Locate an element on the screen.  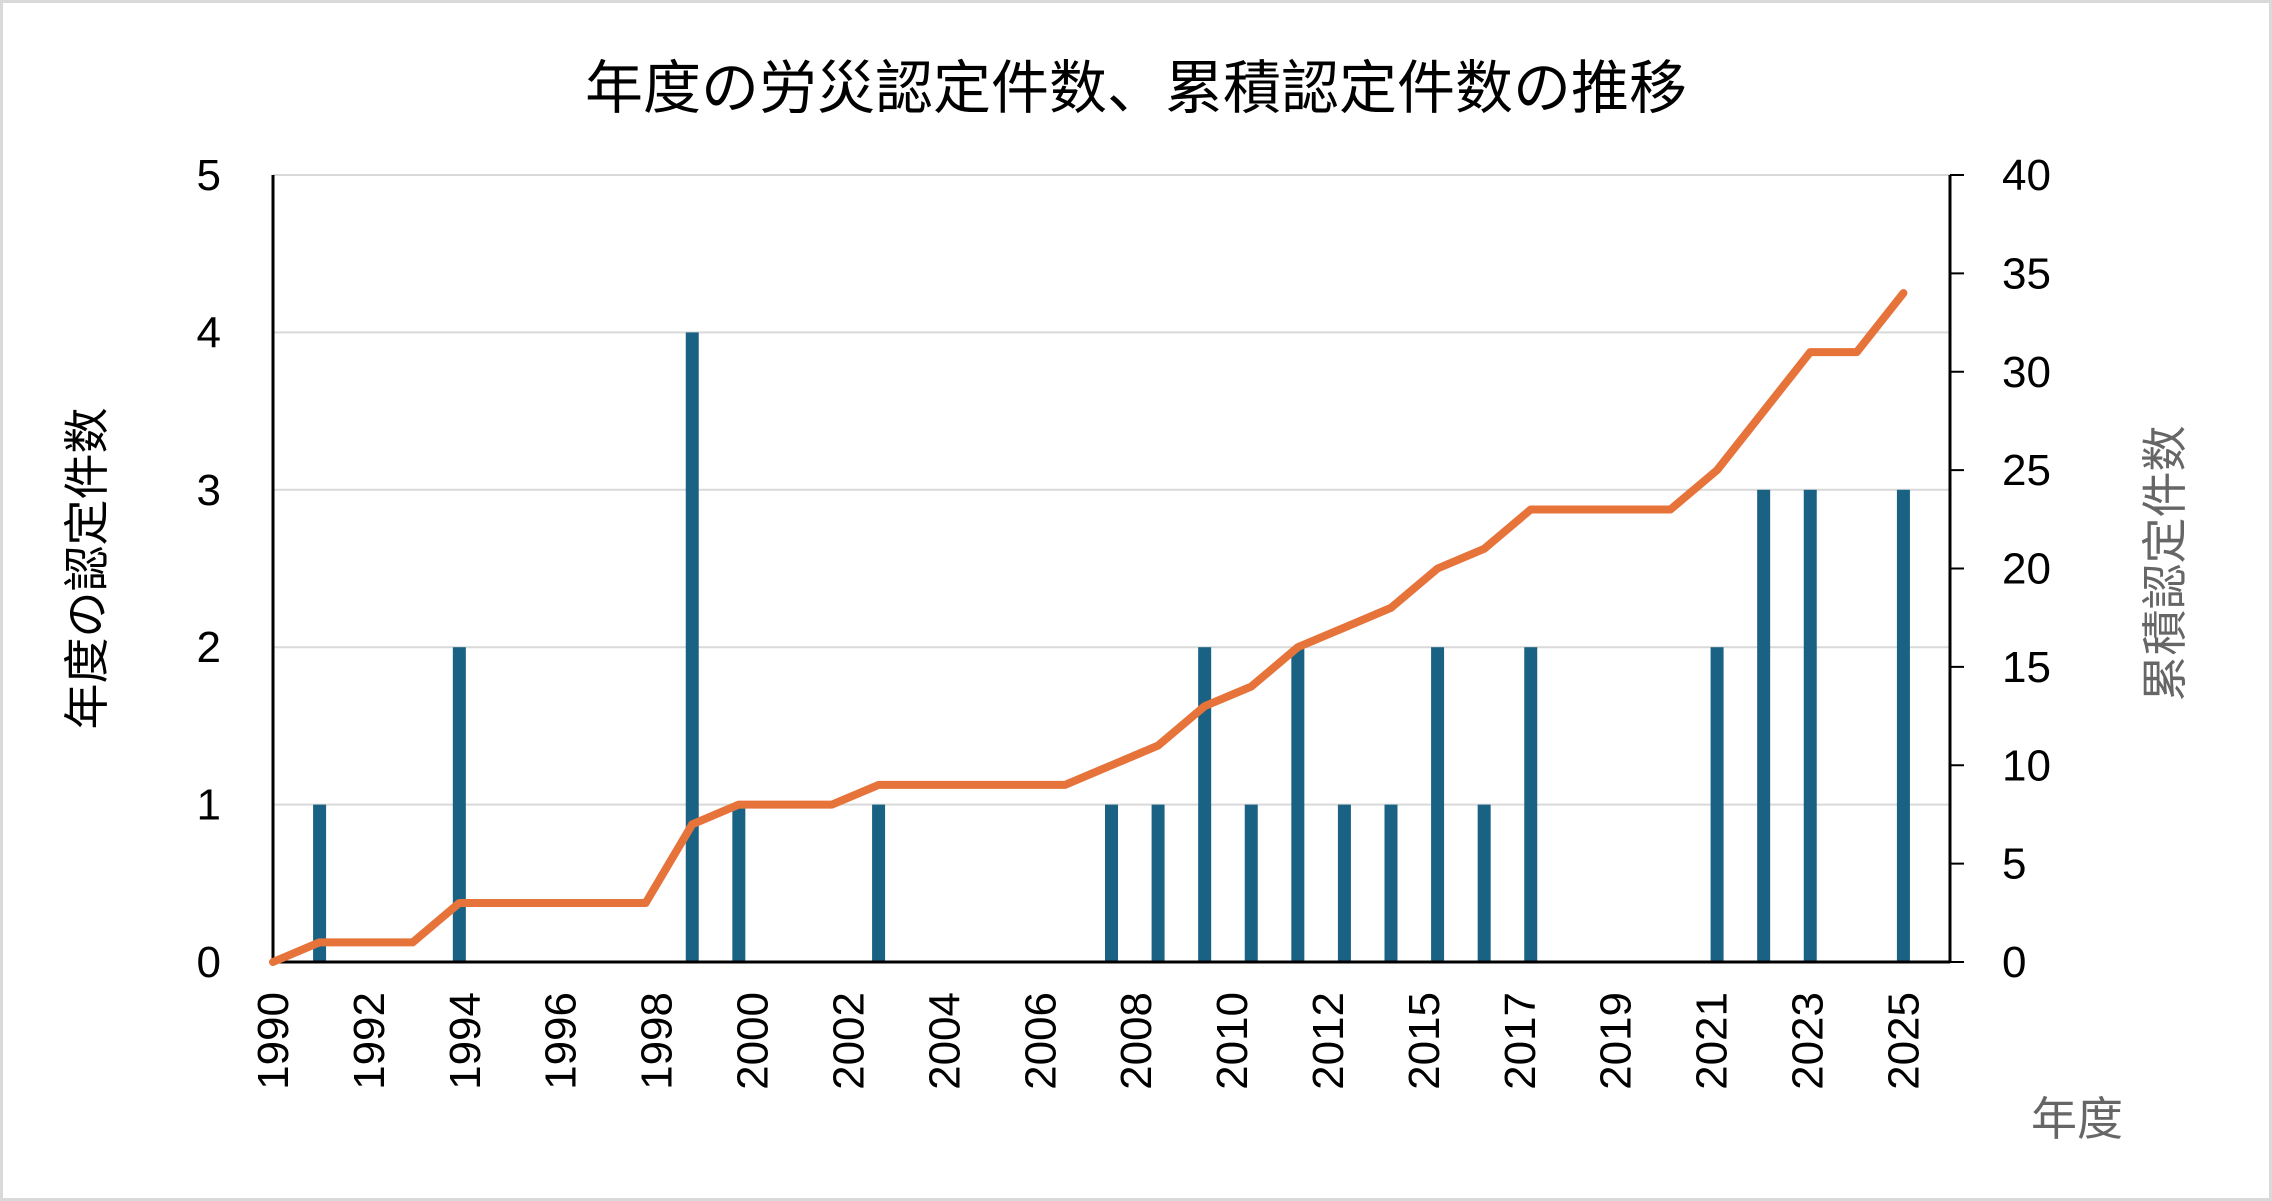
y2-tick-label: 15 is located at coordinates (2026, 667).